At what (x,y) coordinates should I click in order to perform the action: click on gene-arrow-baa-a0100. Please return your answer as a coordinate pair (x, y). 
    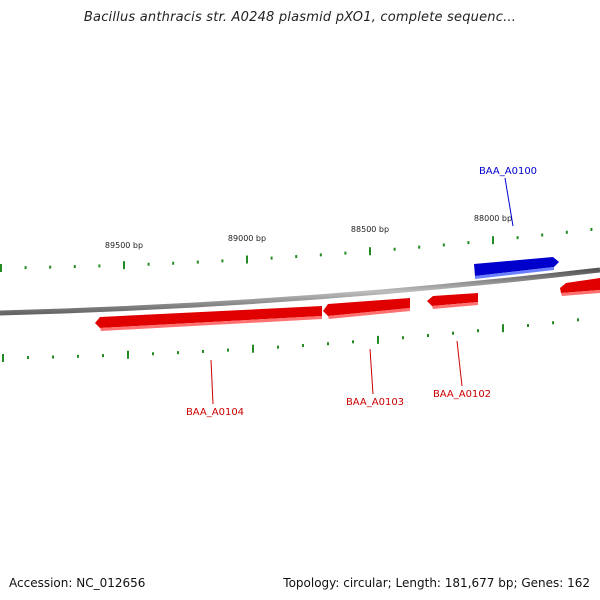
    Looking at the image, I should click on (516, 268).